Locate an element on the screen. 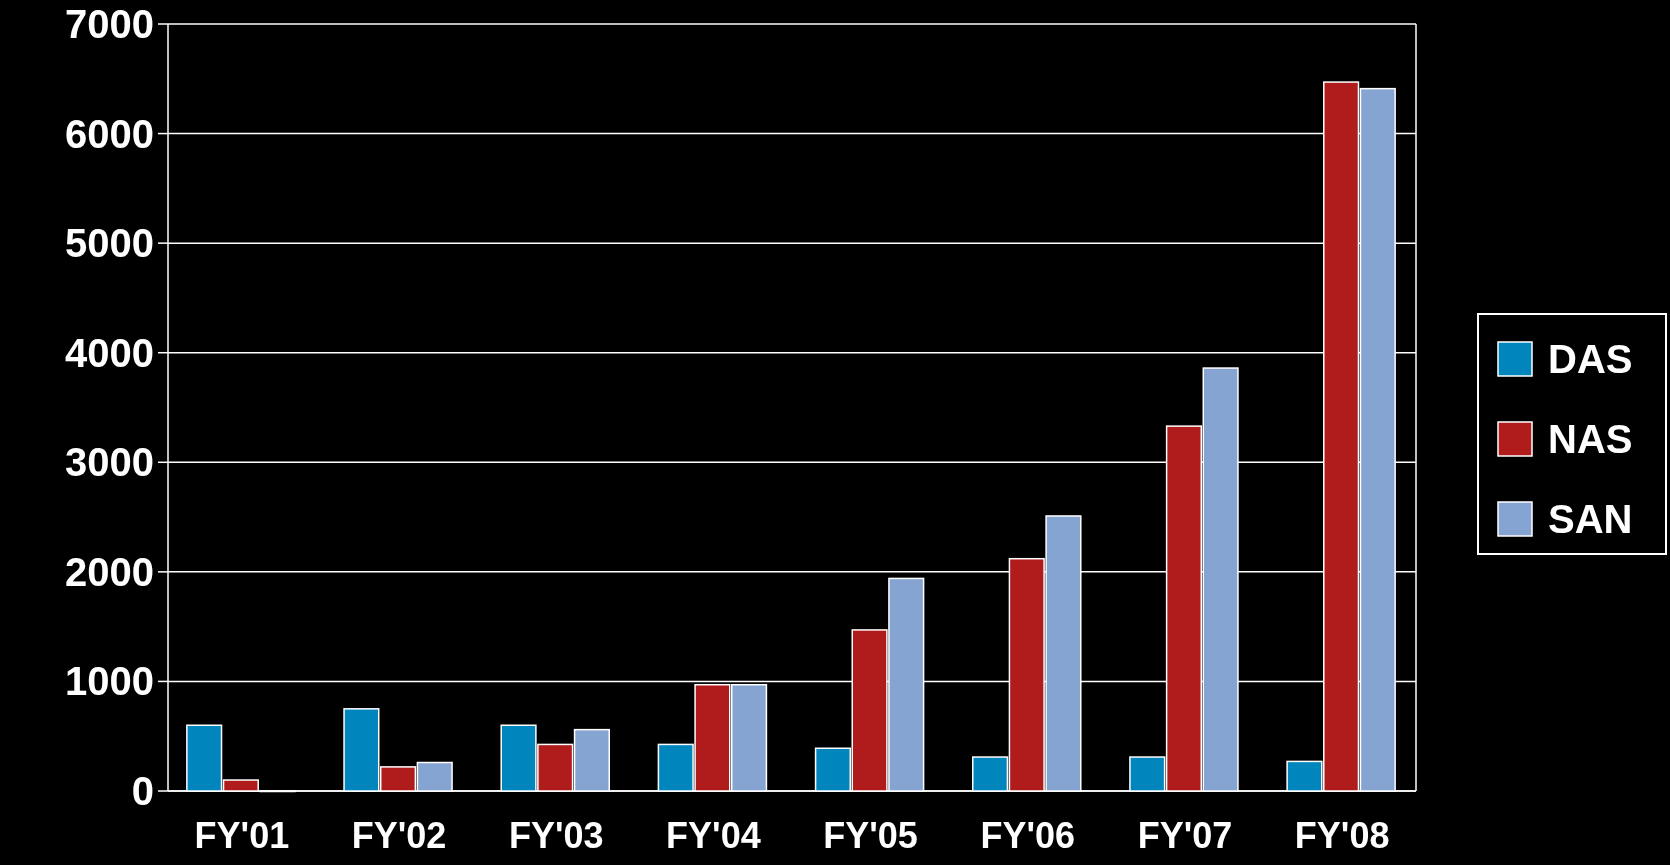  x-tick-label: FY'06 is located at coordinates (1028, 835).